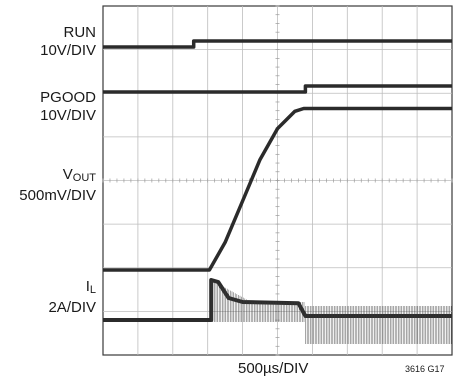  Describe the element at coordinates (68, 50) in the screenshot. I see `run-scale: 10V/DIV` at that location.